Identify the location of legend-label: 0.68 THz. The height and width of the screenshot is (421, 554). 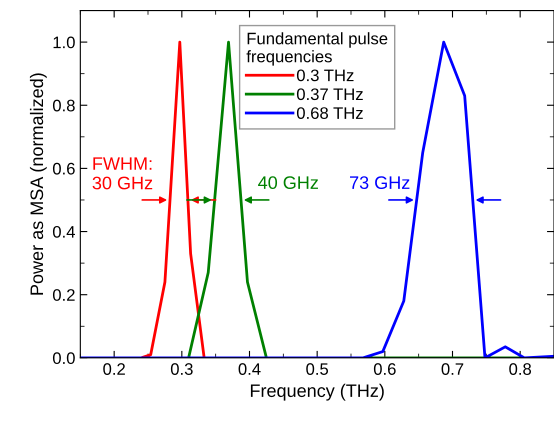
(329, 113).